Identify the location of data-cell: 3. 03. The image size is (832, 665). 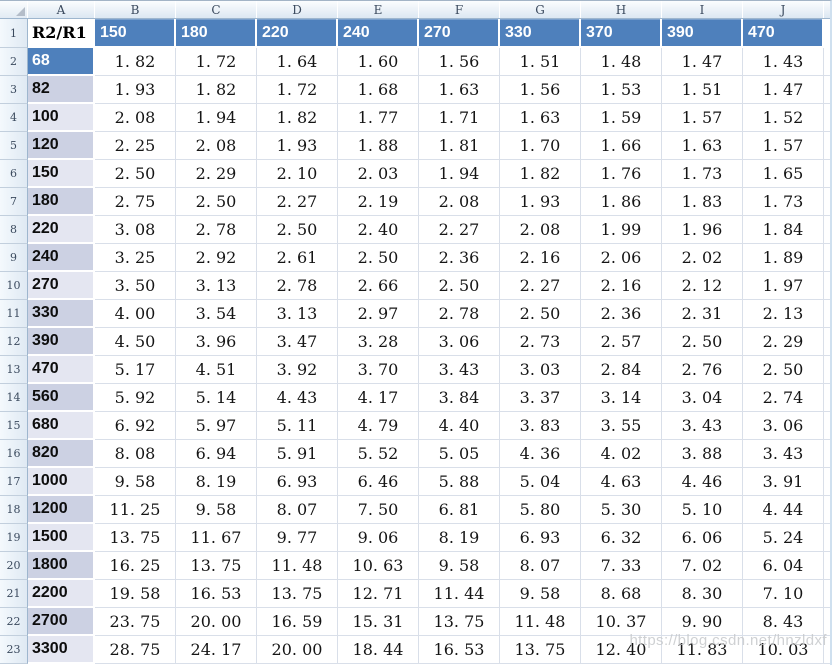
(540, 370).